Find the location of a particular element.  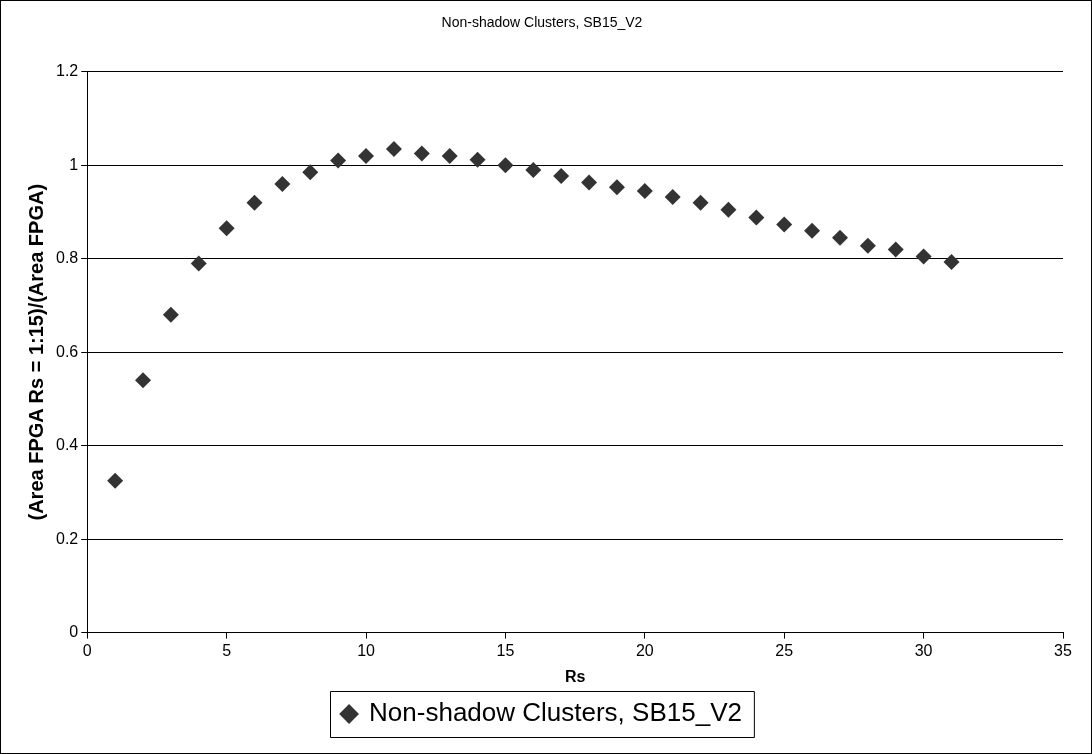

y-tick-label: 0 is located at coordinates (74, 632).